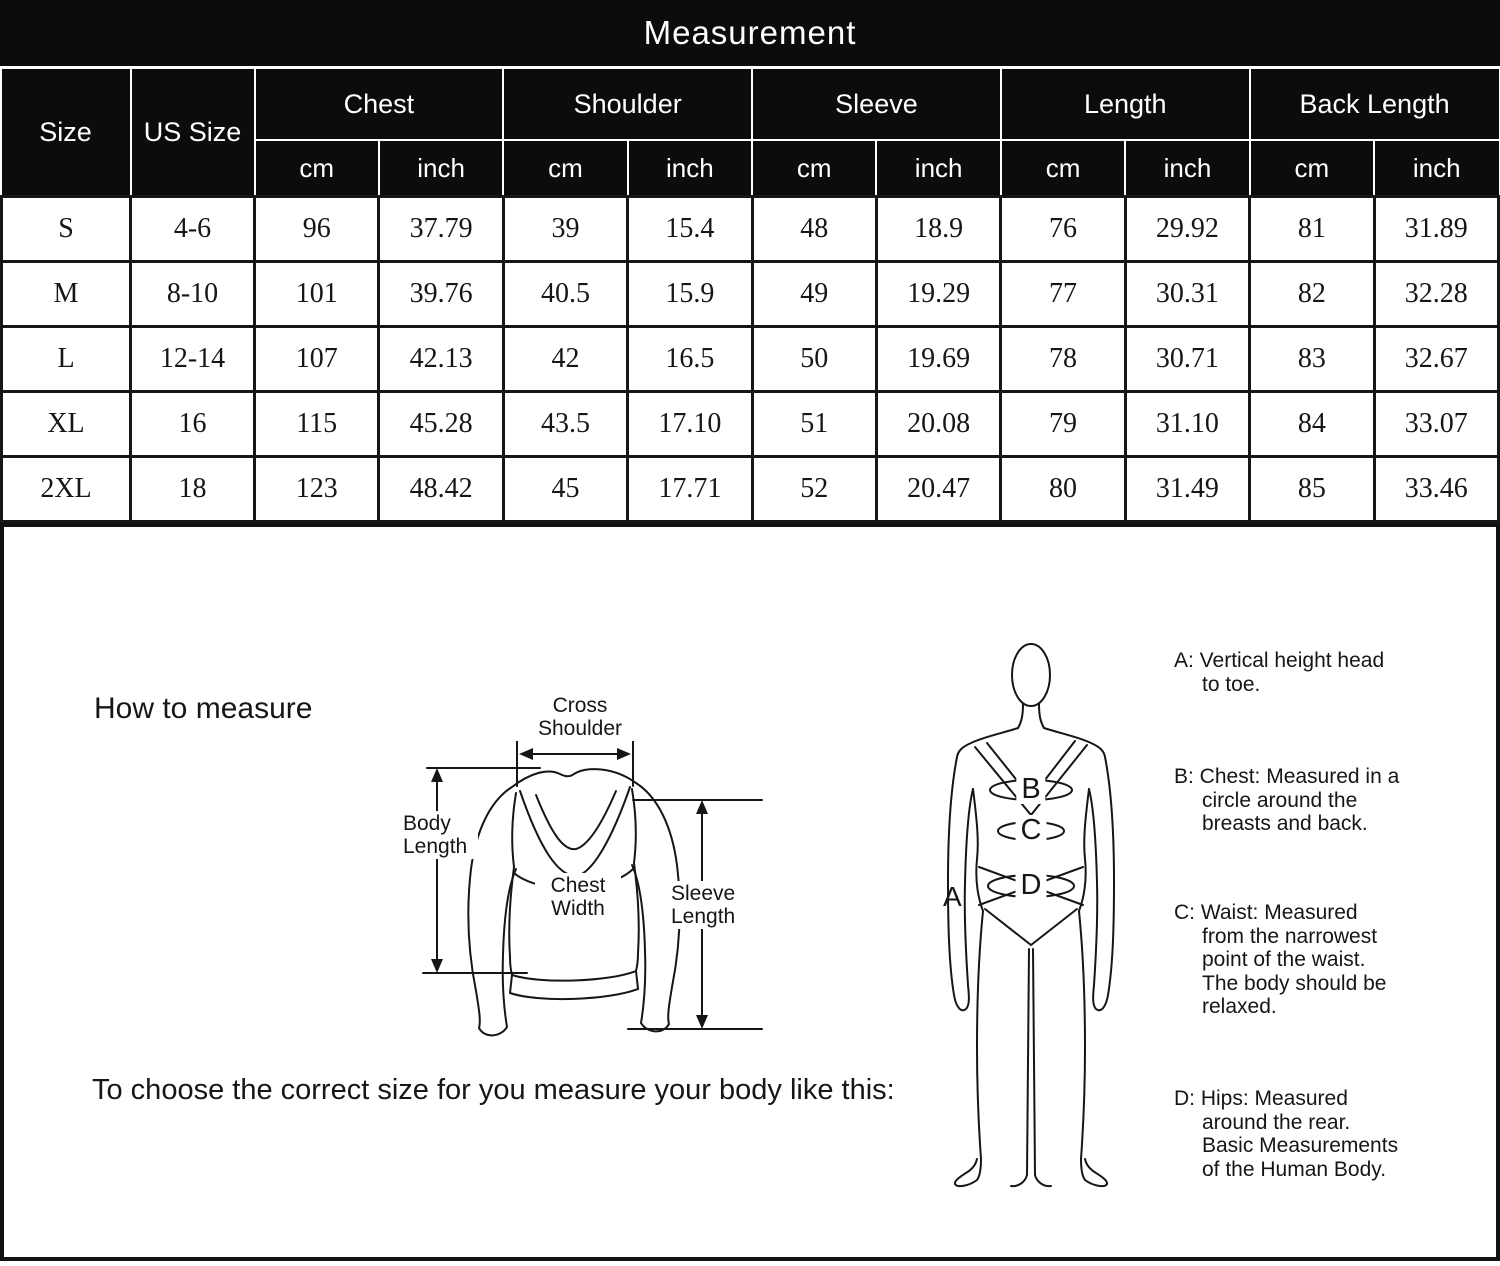  Describe the element at coordinates (1063, 489) in the screenshot. I see `value-cell: 80` at that location.